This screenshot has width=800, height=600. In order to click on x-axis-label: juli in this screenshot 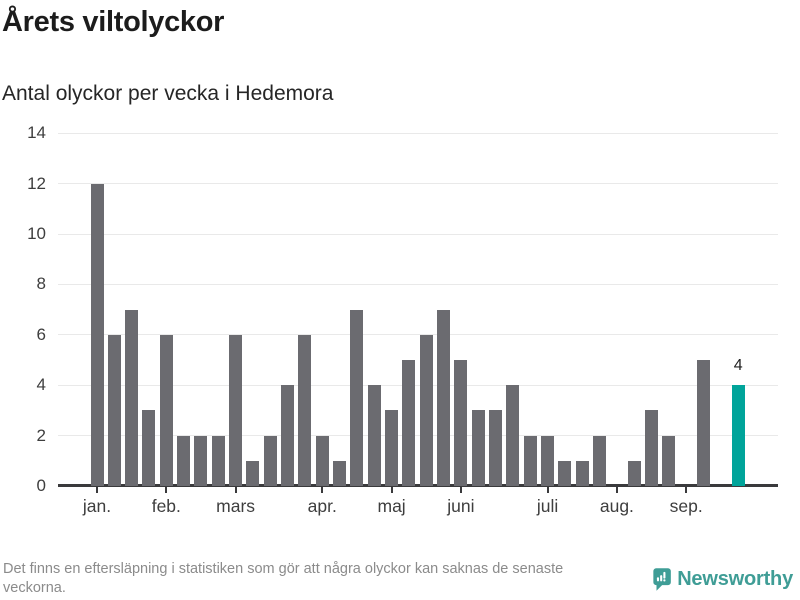, I will do `click(547, 506)`.